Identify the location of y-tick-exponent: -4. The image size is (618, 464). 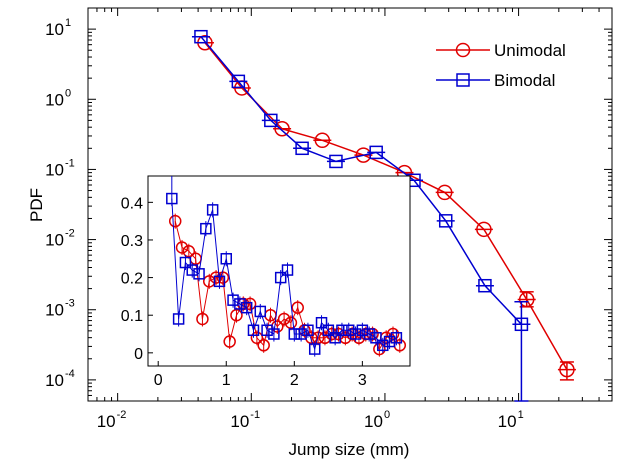
(70, 374).